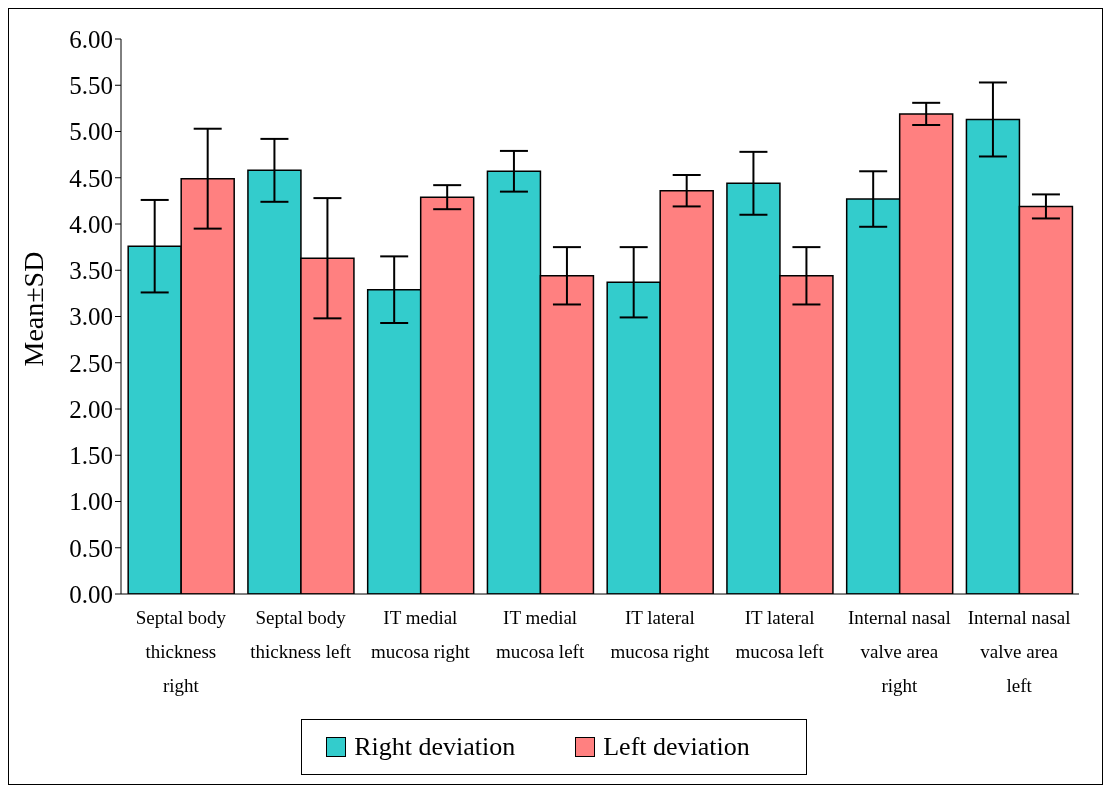 The height and width of the screenshot is (793, 1111). Describe the element at coordinates (91, 363) in the screenshot. I see `y-tick-label: 2.50` at that location.